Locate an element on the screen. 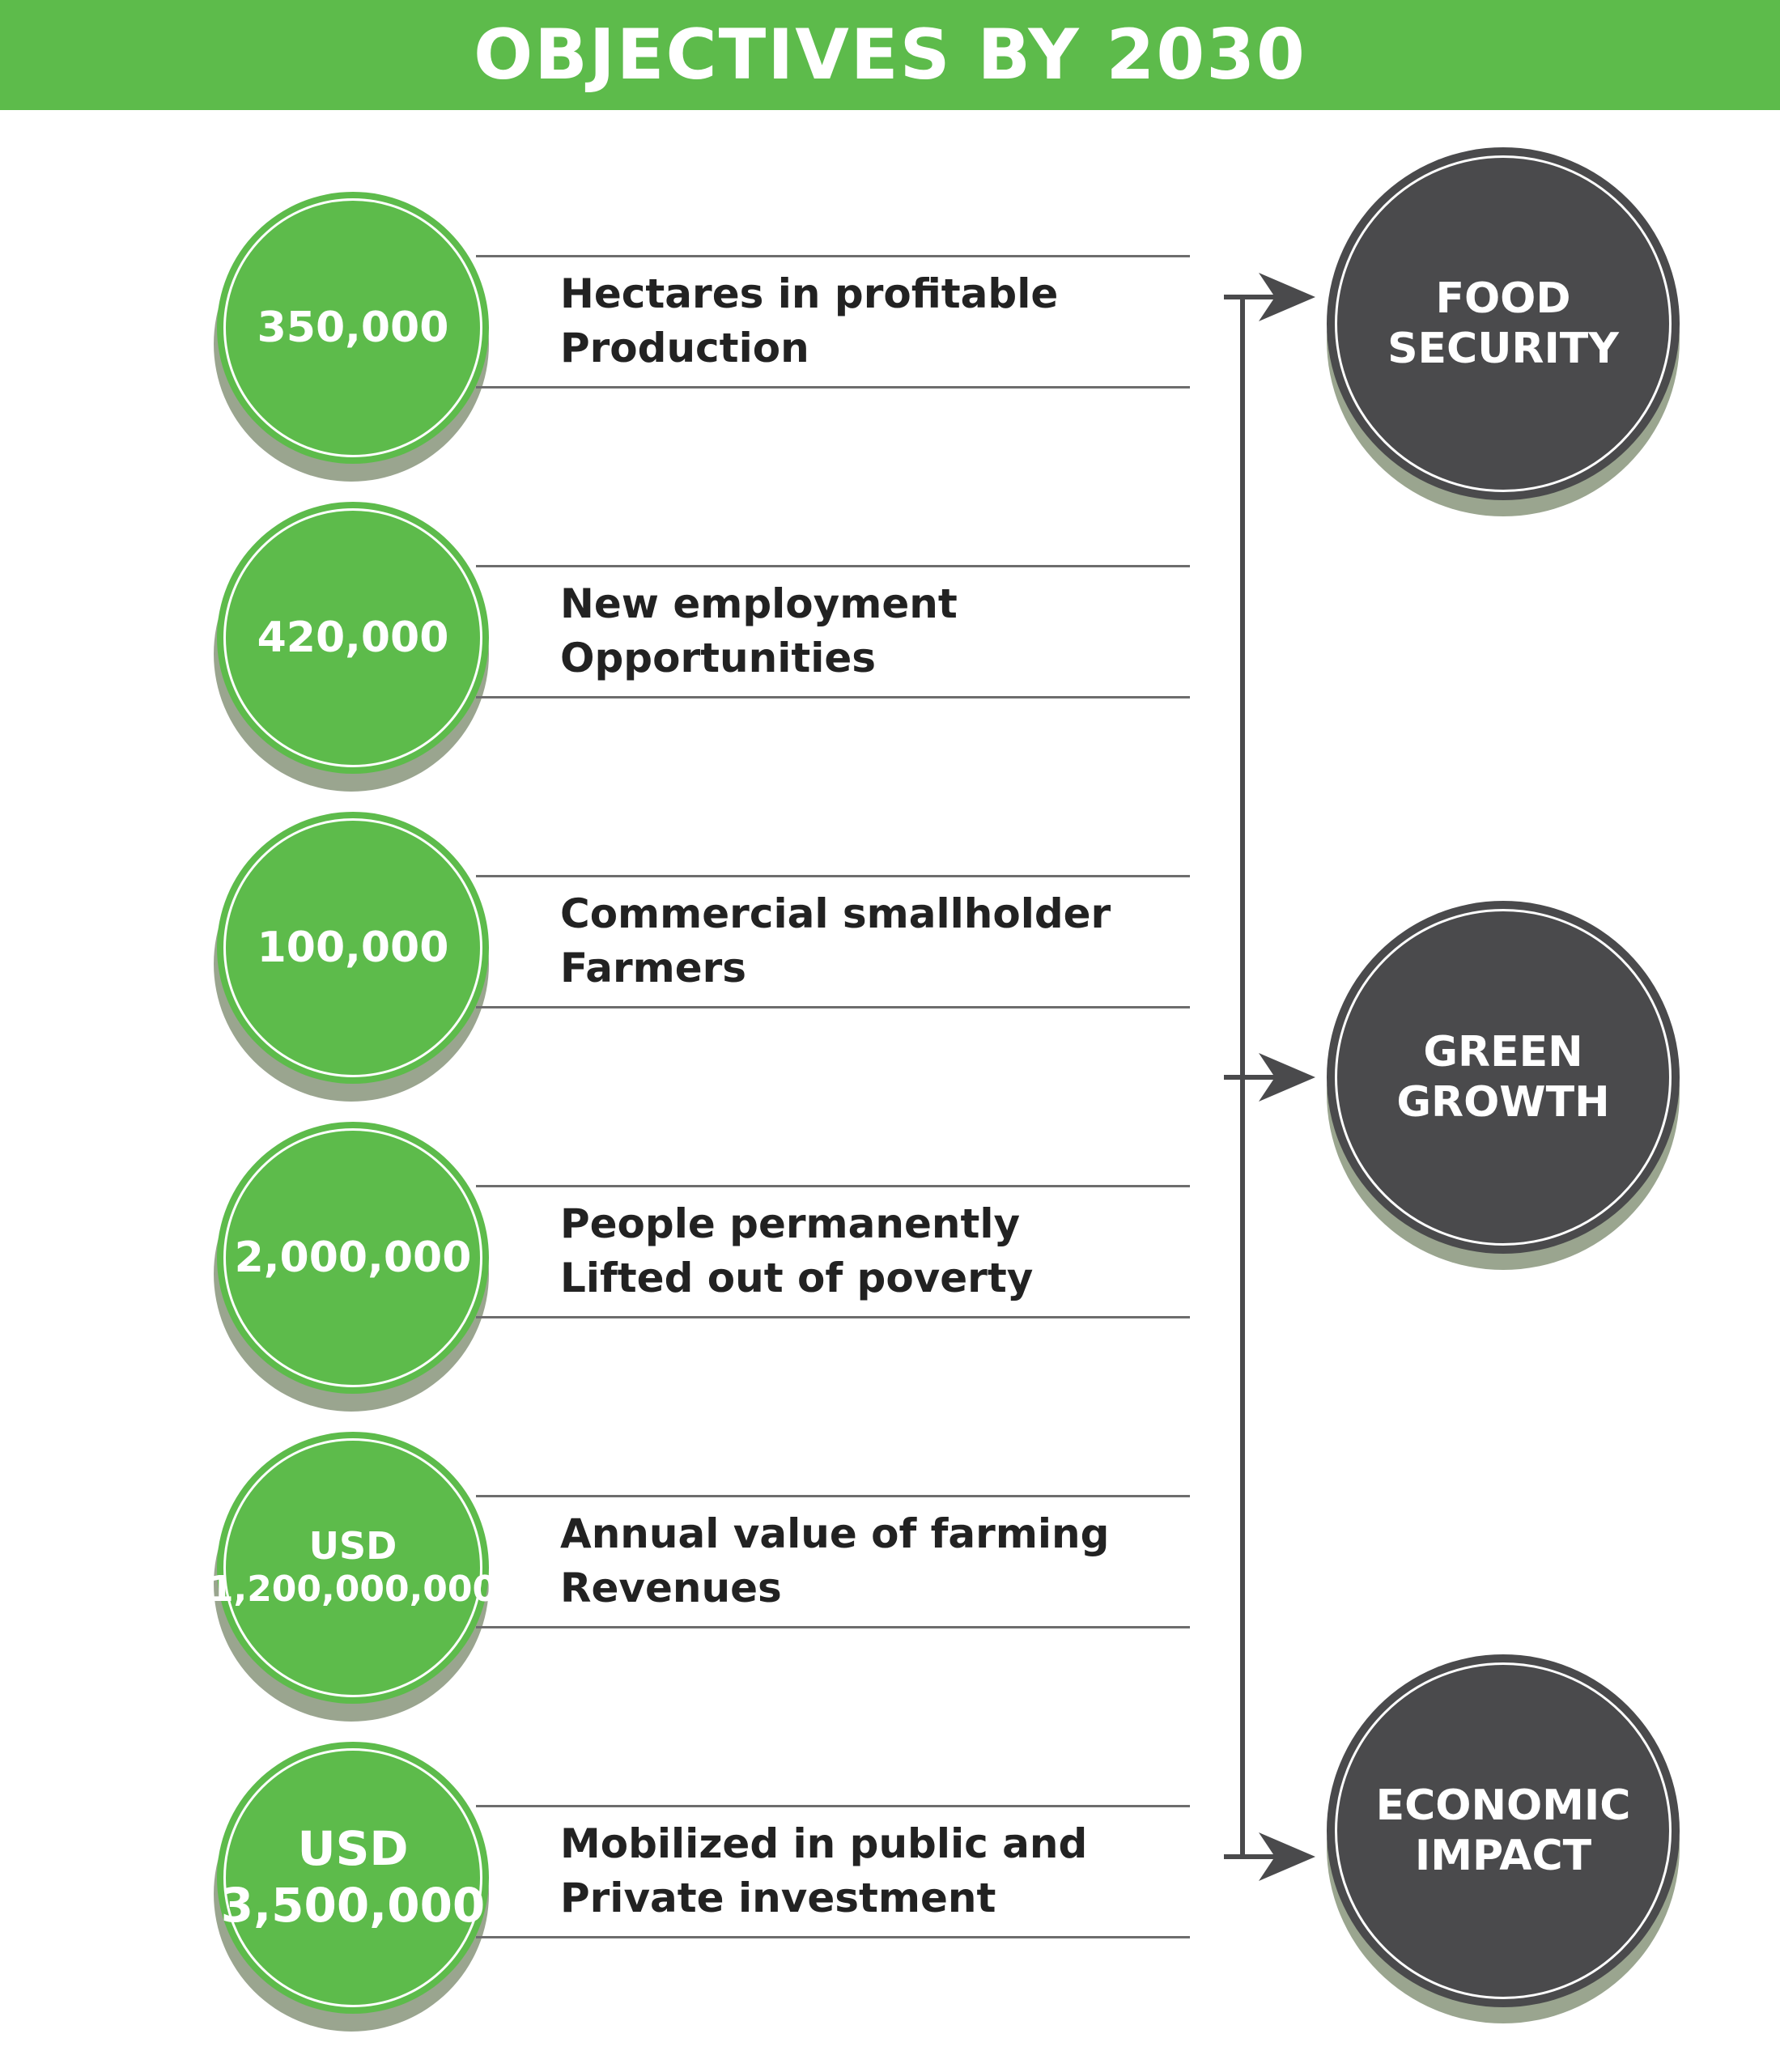  outcome-circle-green-growth: GREEN GROWTH is located at coordinates (1503, 1077).